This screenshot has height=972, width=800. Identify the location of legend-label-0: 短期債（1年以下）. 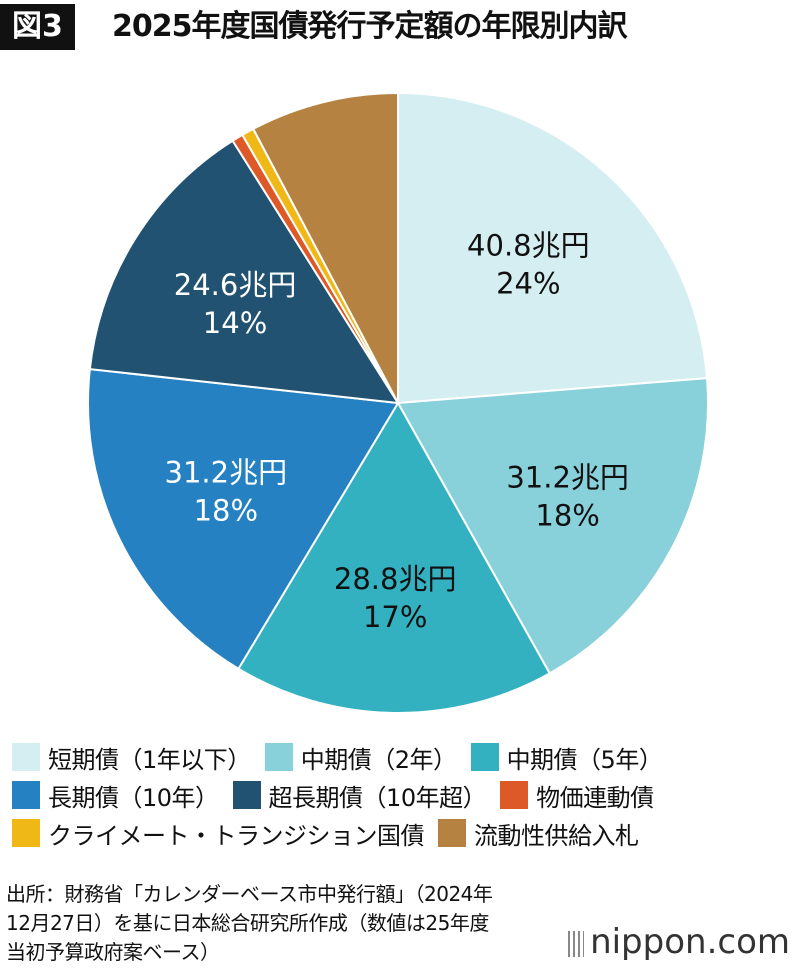
(149, 759).